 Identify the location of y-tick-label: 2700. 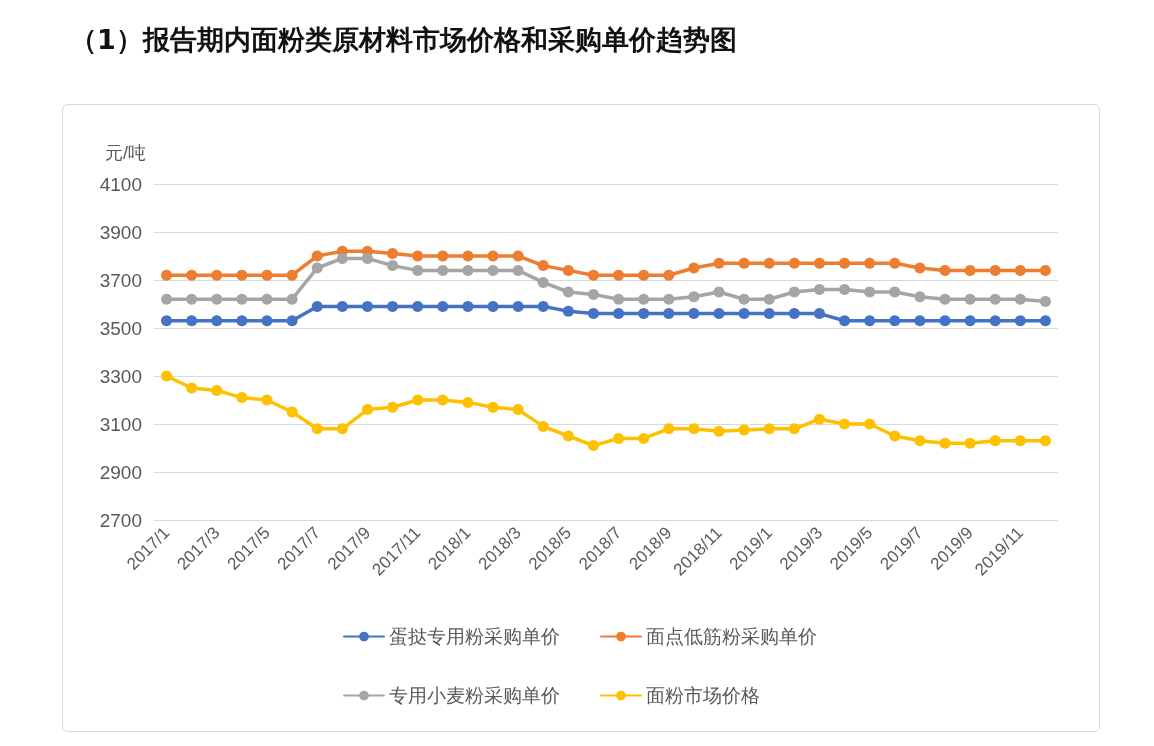
(120, 520).